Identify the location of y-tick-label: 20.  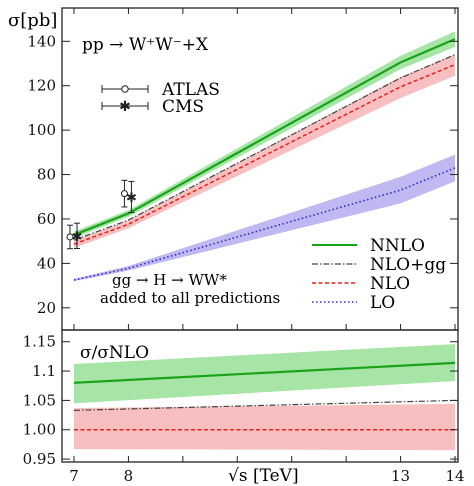
(46, 308).